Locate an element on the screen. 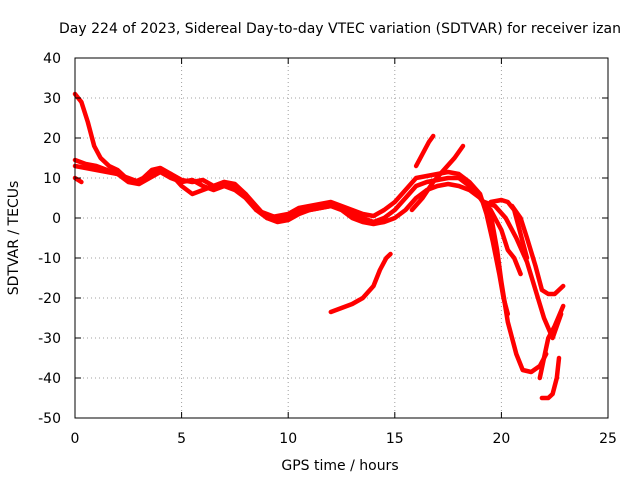  y-tick-label: -20 is located at coordinates (49, 299).